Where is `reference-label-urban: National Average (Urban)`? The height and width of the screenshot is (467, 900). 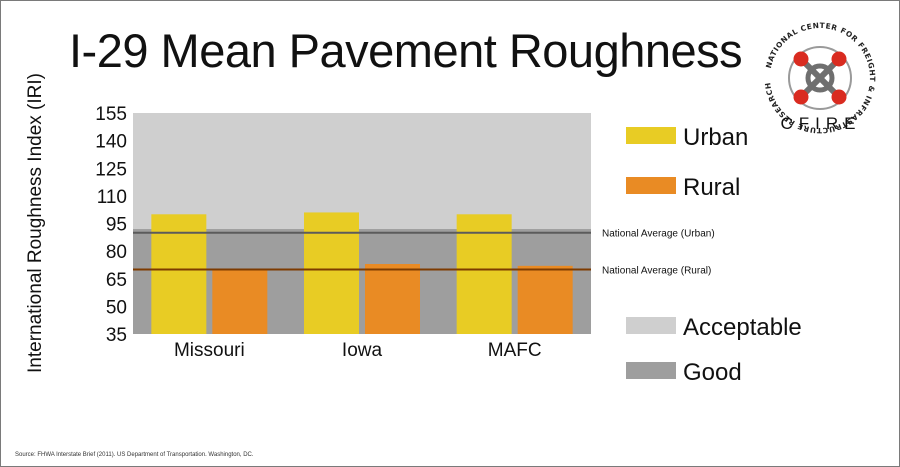 reference-label-urban: National Average (Urban) is located at coordinates (658, 234).